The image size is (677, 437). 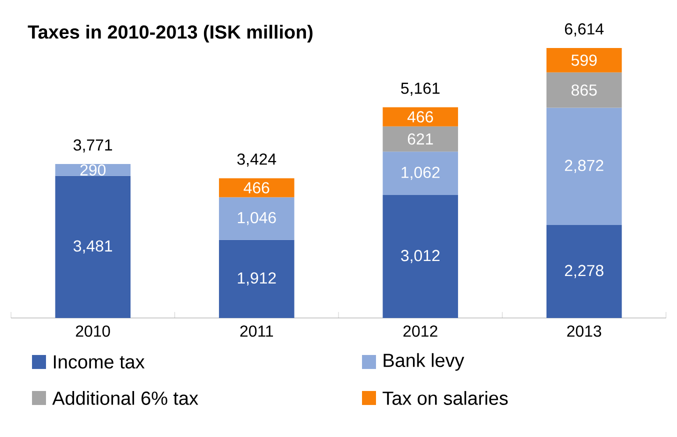 I want to click on x-tick-label: 2013, so click(x=584, y=331).